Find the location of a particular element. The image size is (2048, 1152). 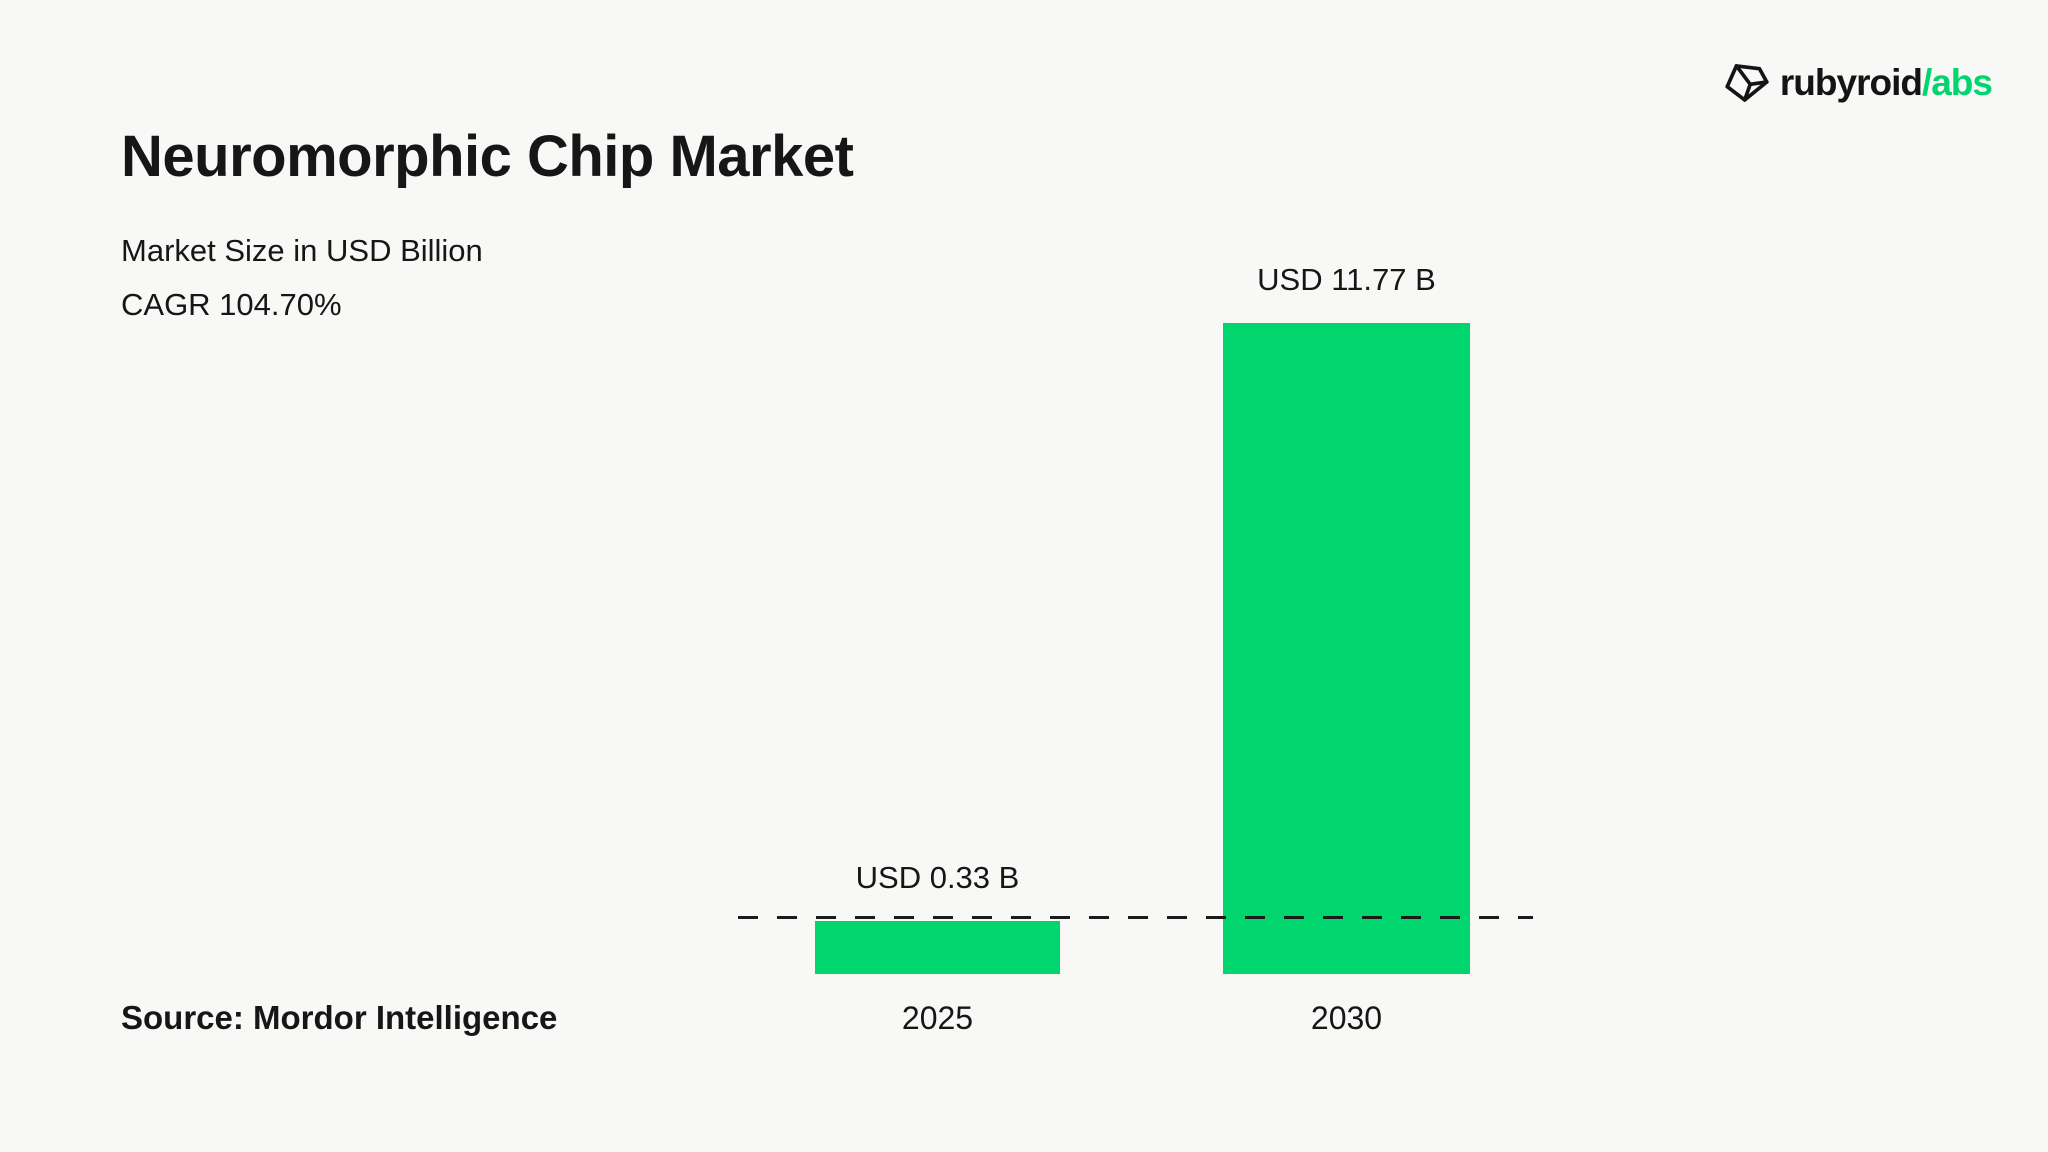

brand-logo: rubyroid/abs is located at coordinates (1858, 82).